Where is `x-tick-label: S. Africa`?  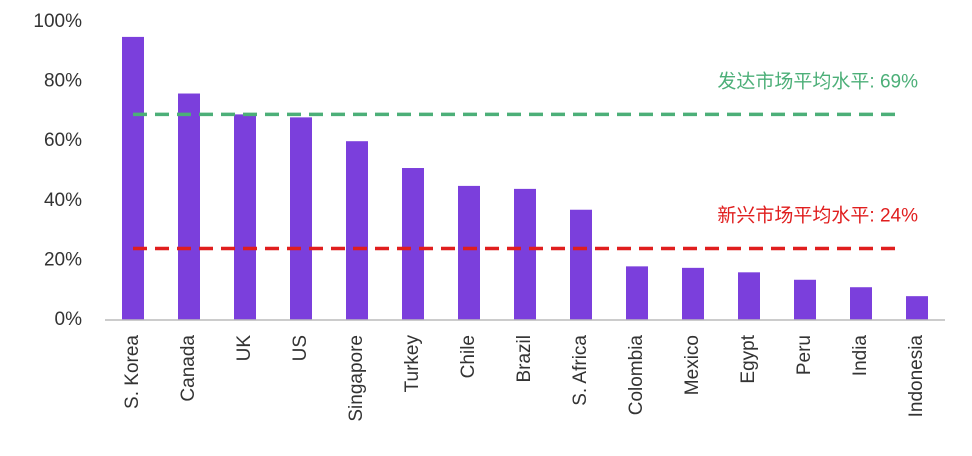
x-tick-label: S. Africa is located at coordinates (580, 370).